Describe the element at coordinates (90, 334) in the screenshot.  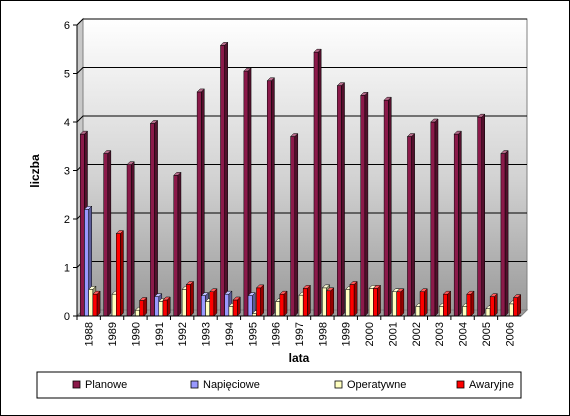
I see `x-tick-label: 1988` at that location.